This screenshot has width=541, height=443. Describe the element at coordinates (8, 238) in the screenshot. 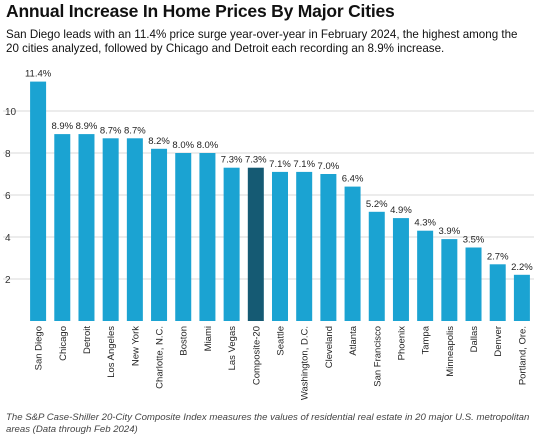

I see `y-tick-label: 4` at that location.